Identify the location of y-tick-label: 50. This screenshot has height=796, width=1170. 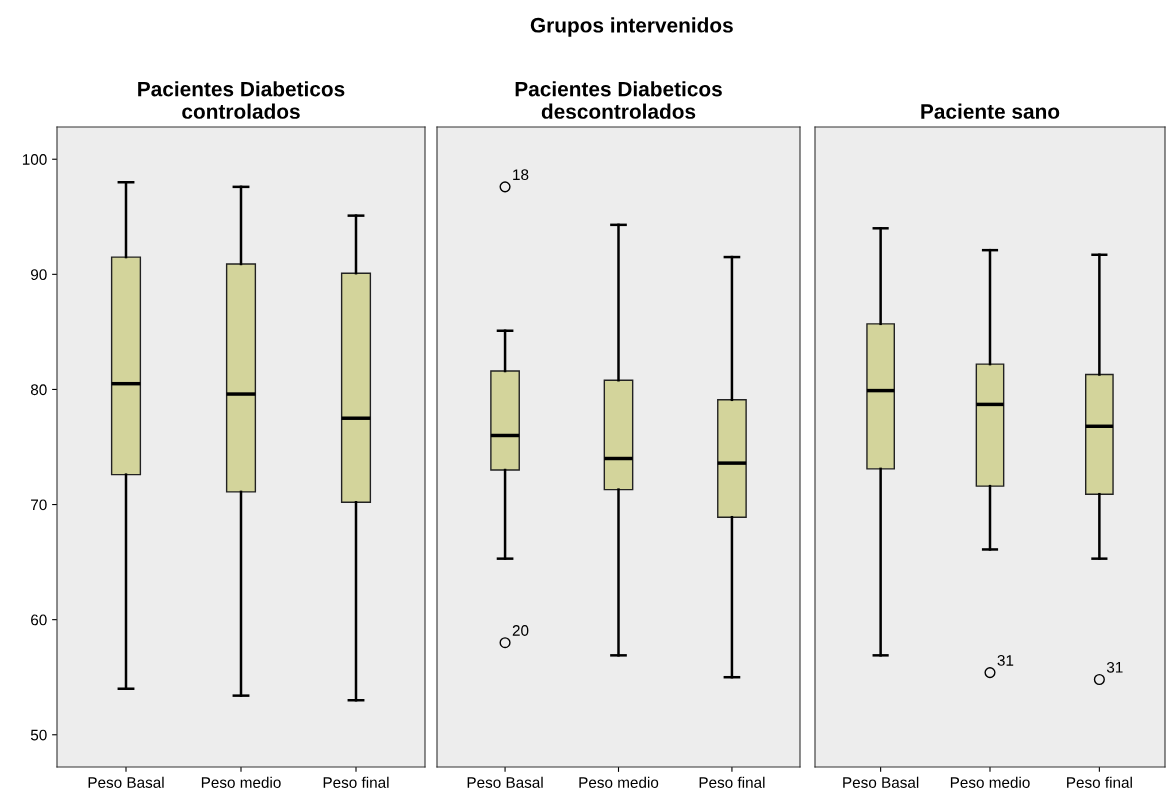
(38, 735).